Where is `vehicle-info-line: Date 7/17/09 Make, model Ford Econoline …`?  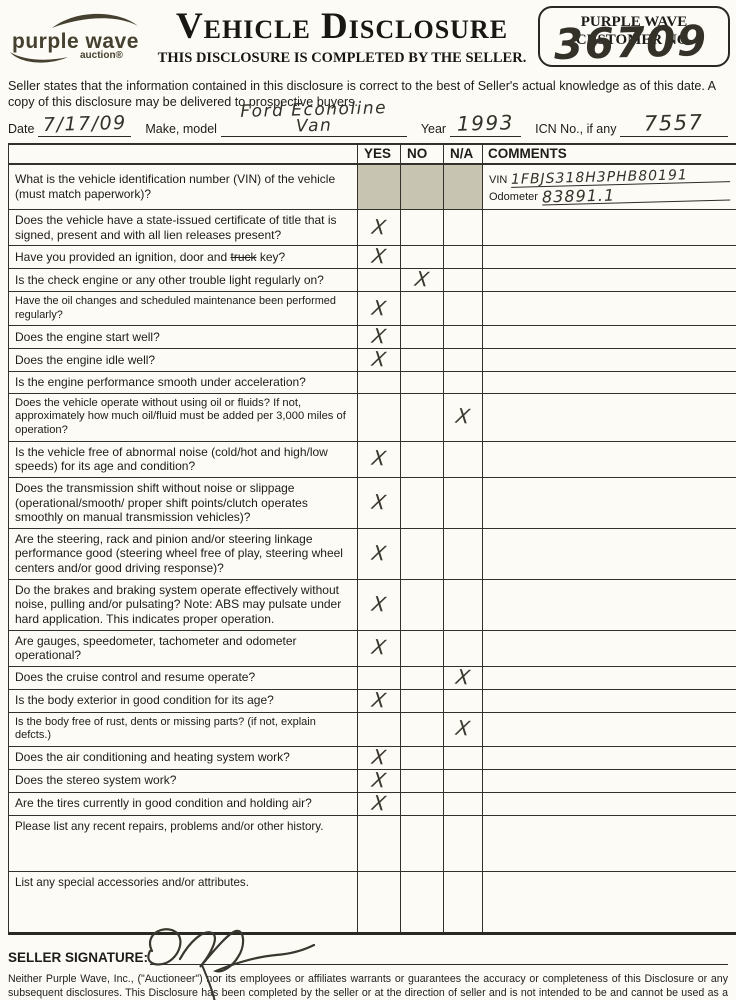 vehicle-info-line: Date 7/17/09 Make, model Ford Econoline … is located at coordinates (368, 119).